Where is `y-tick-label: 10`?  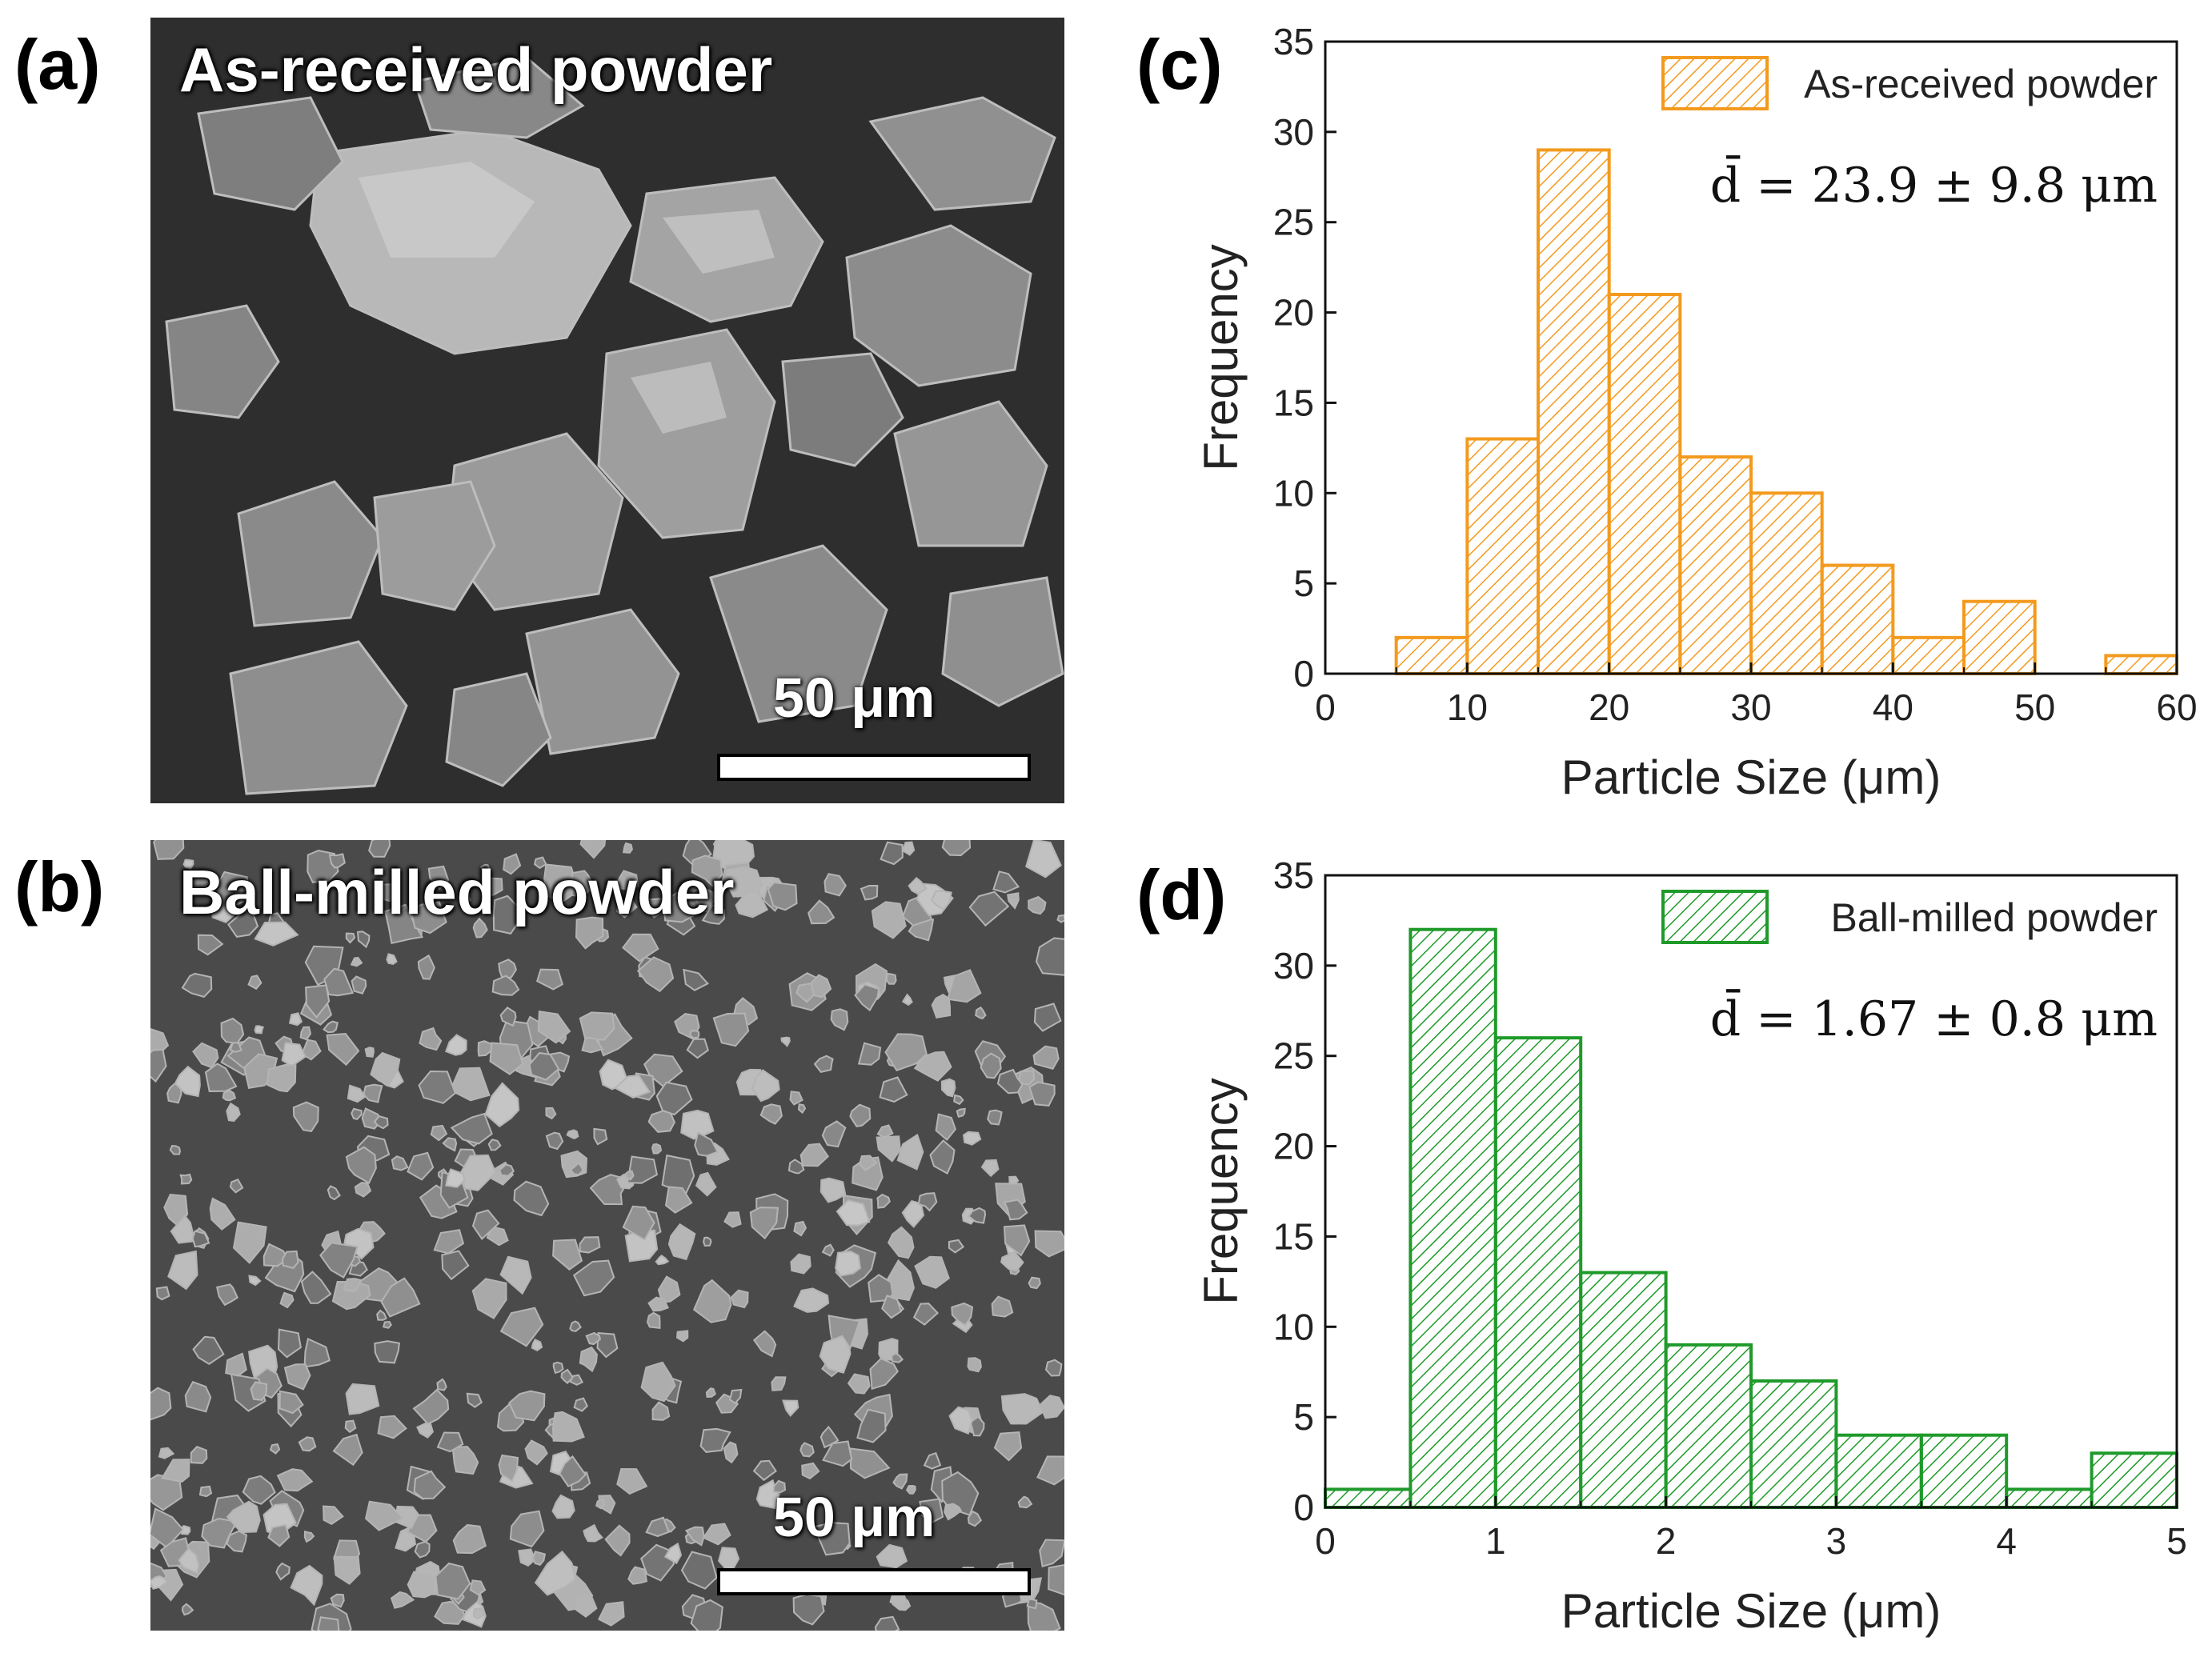
y-tick-label: 10 is located at coordinates (1293, 1327).